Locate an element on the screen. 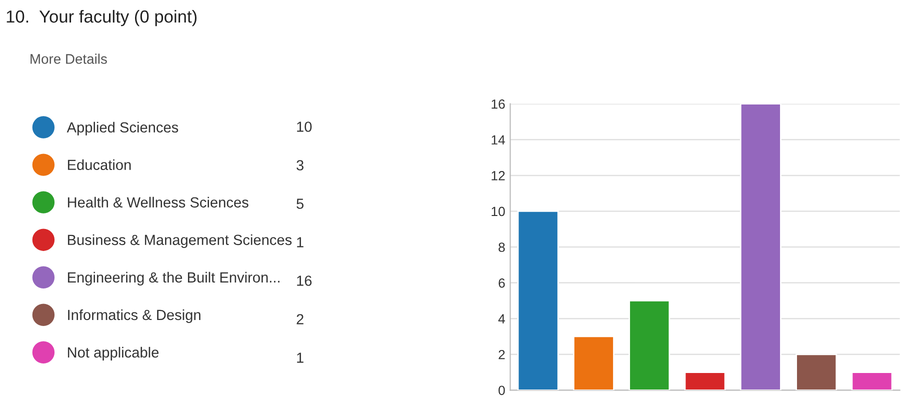 Image resolution: width=921 pixels, height=401 pixels. legend-label: Informatics & Design is located at coordinates (134, 316).